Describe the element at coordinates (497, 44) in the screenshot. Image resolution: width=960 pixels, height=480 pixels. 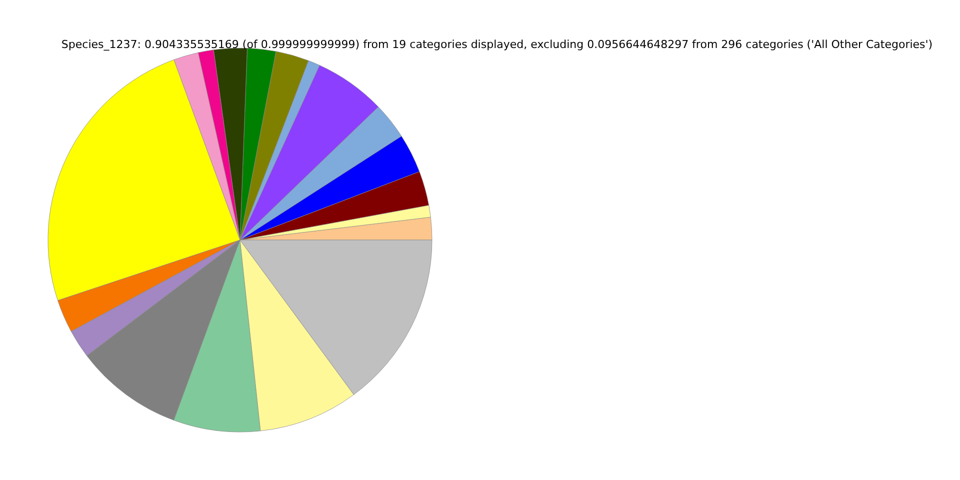
I see `text: Species_1237: 0.904335535169 (of 0.999999999999) from 19 categories displayed, excluding 0.0956644648297 from 296 categories ('All Other Categories')` at that location.